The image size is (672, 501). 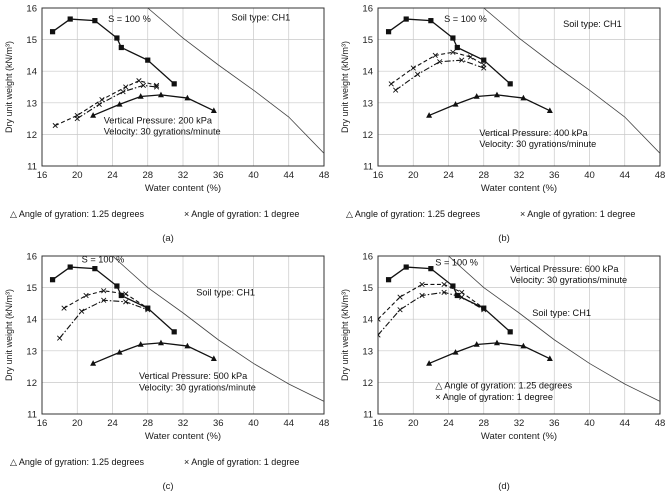 What do you see at coordinates (564, 269) in the screenshot?
I see `annotation-text: Vertical Pressure: 600 kPa` at bounding box center [564, 269].